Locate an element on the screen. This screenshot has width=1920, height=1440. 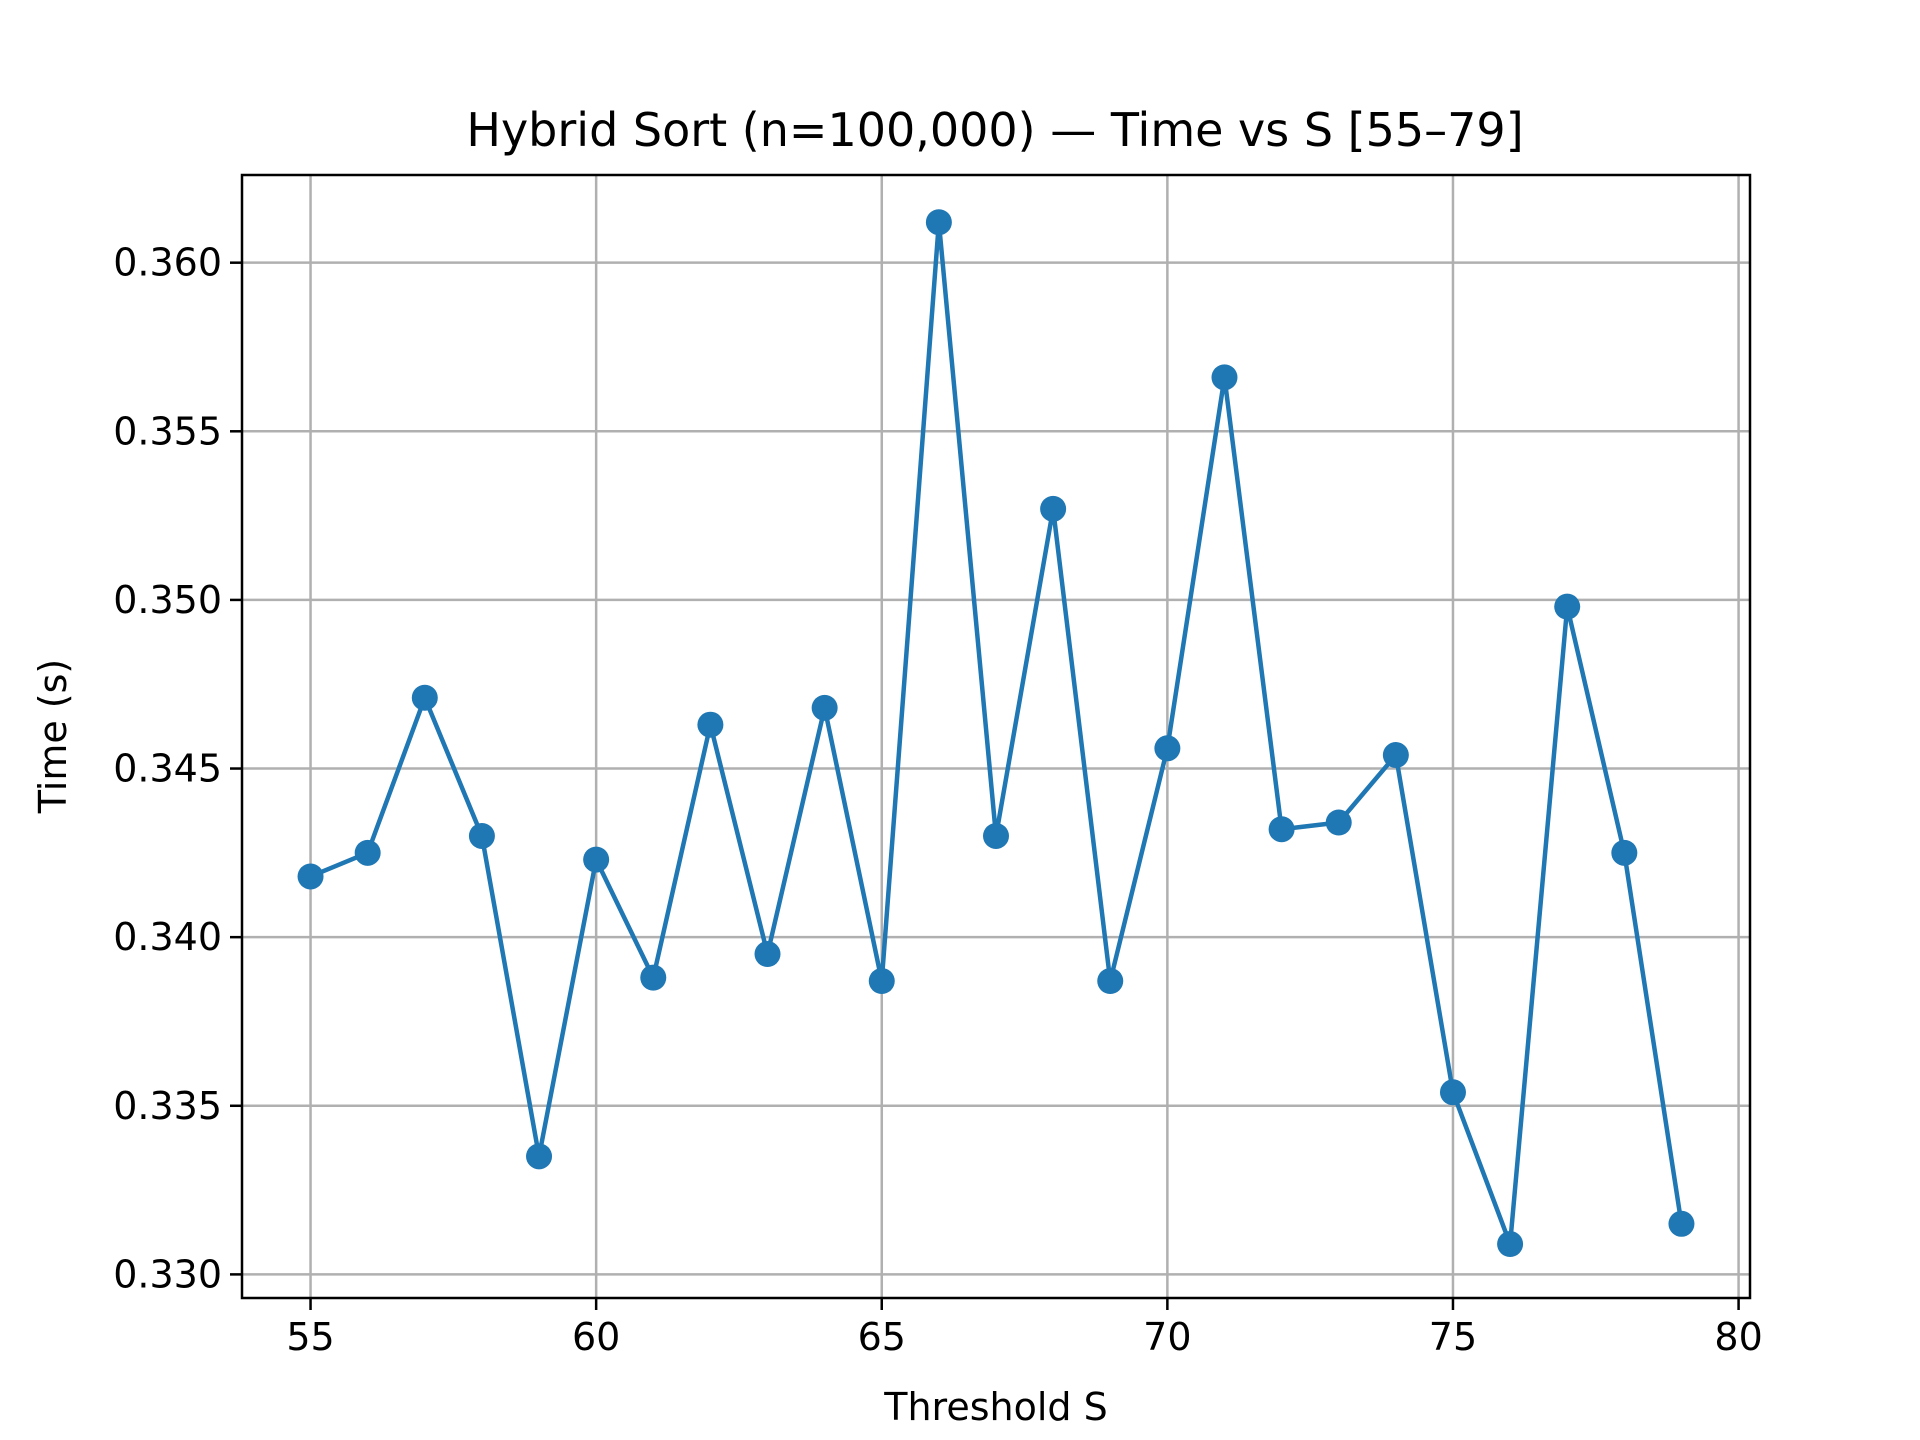
y-tick-label: 0.340 is located at coordinates (167, 937).